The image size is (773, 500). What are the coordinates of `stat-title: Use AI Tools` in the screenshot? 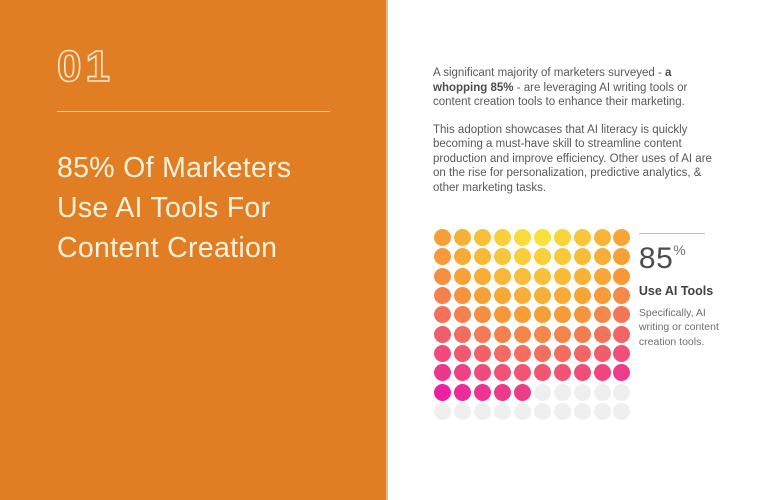 It's located at (676, 290).